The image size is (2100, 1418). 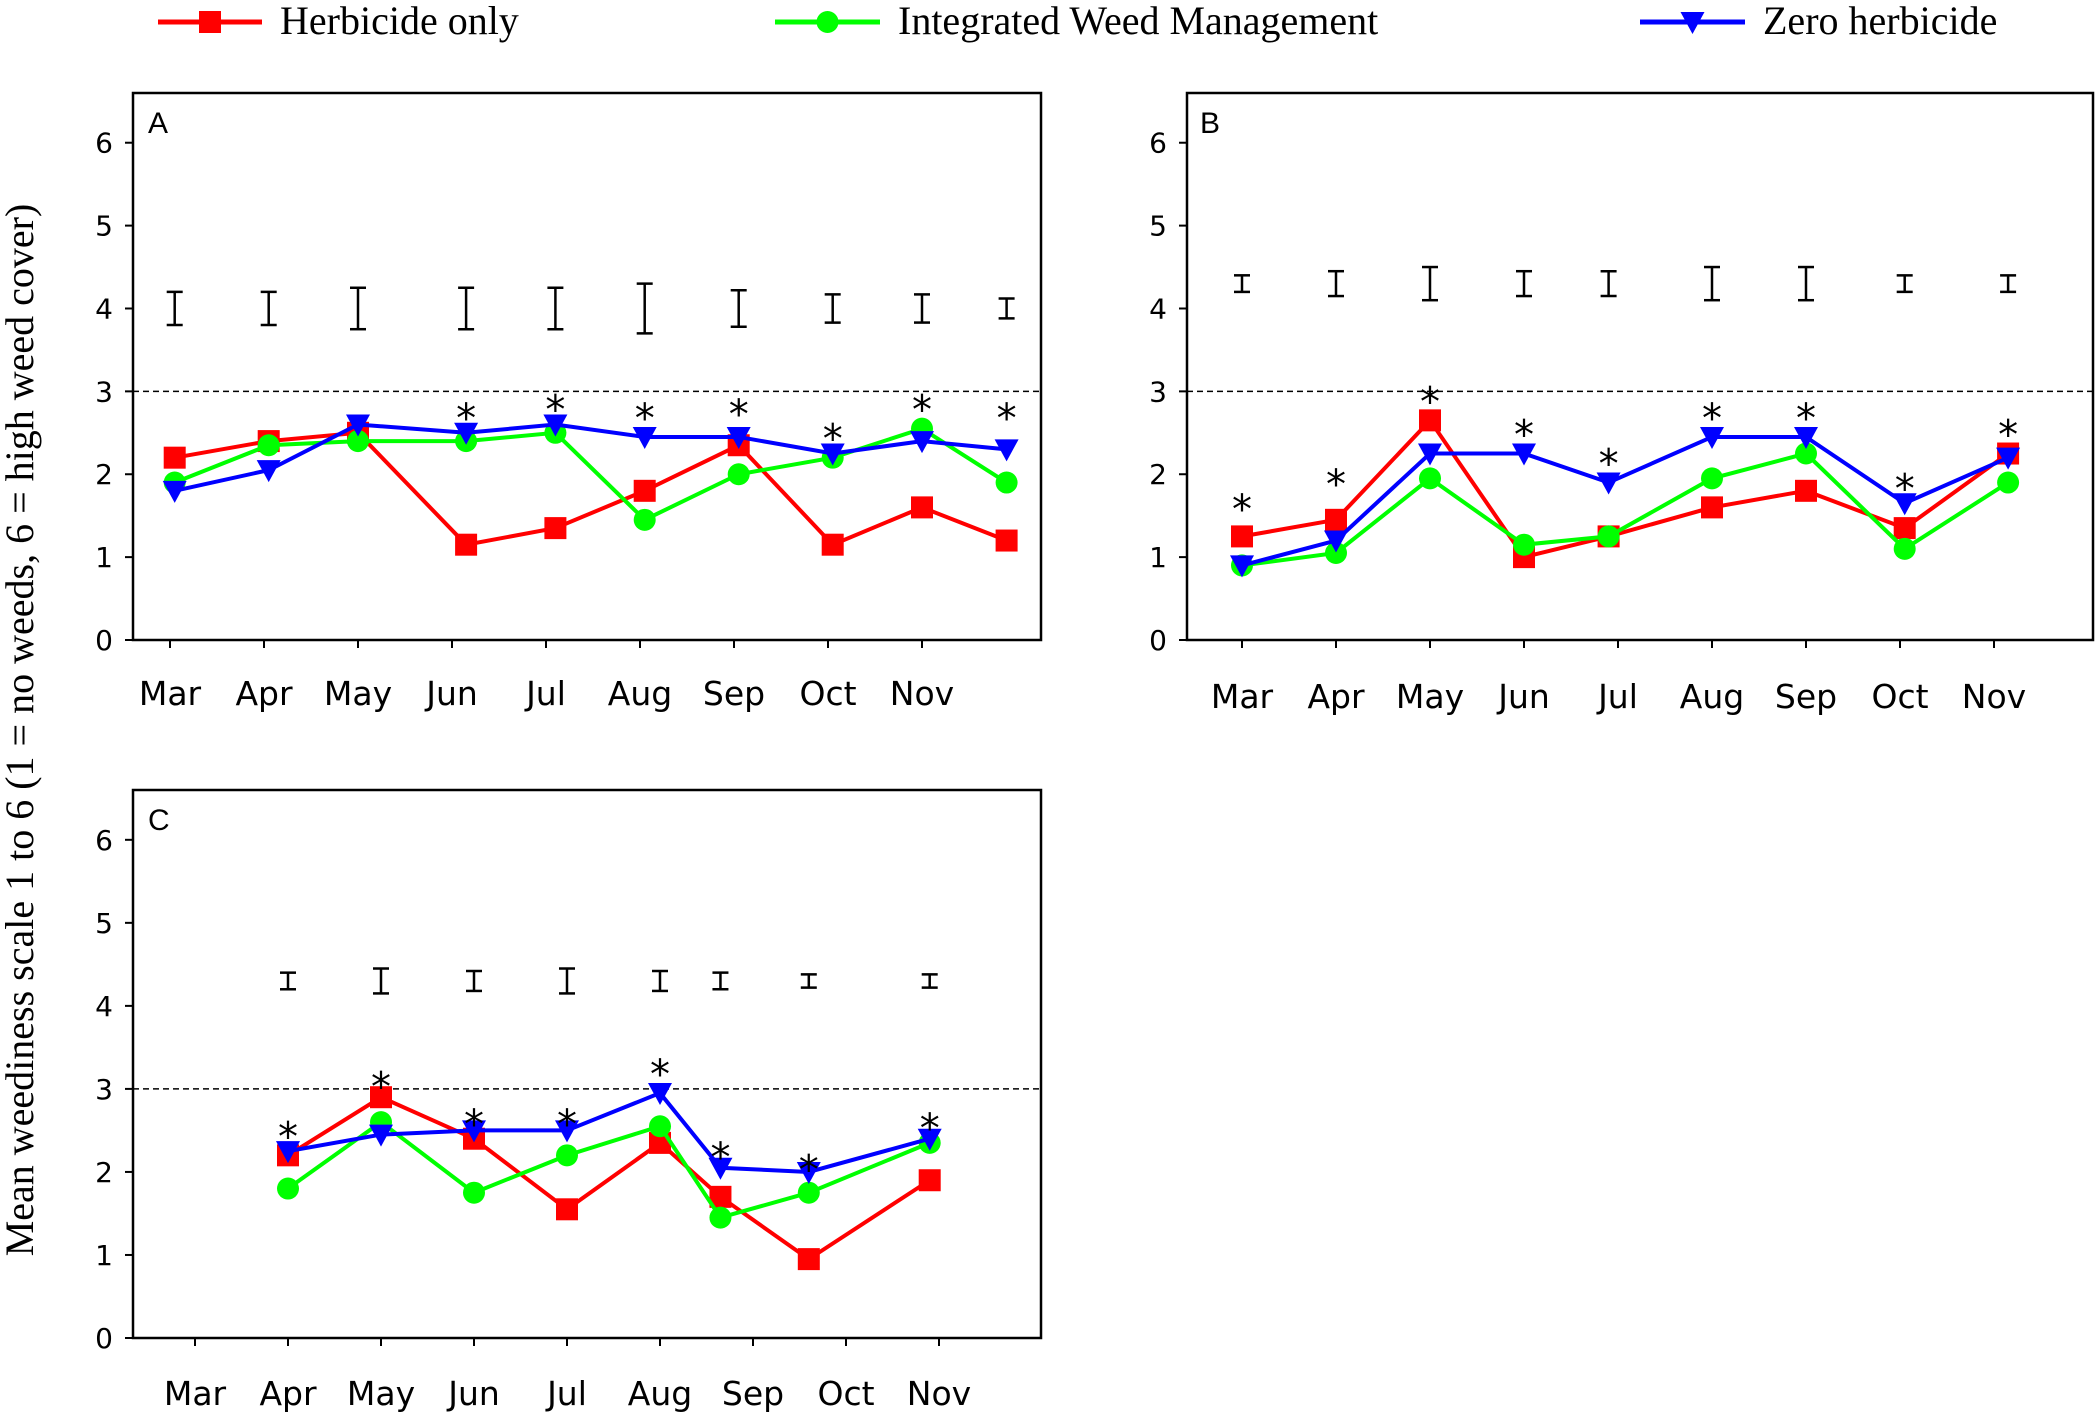 I want to click on x-tick-label: Sep, so click(x=734, y=693).